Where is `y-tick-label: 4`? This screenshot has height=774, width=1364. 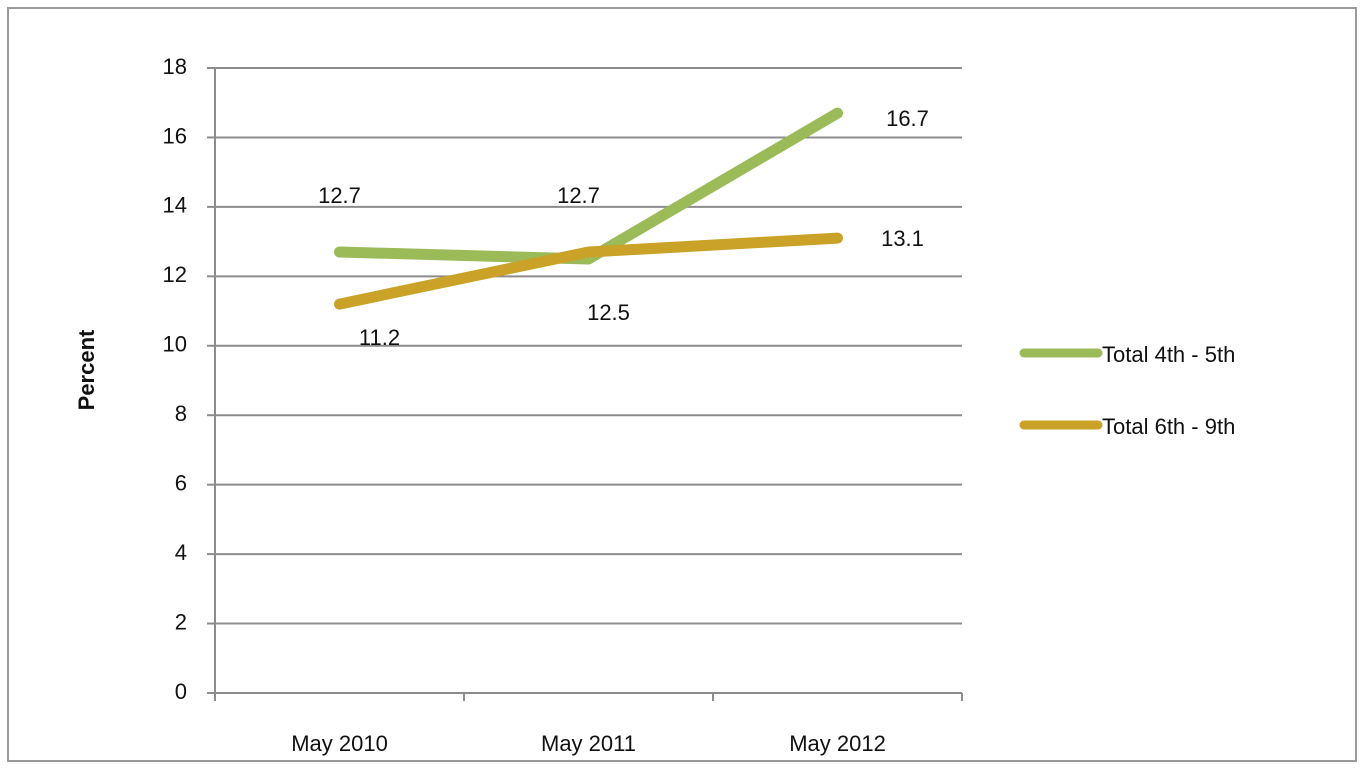 y-tick-label: 4 is located at coordinates (181, 552).